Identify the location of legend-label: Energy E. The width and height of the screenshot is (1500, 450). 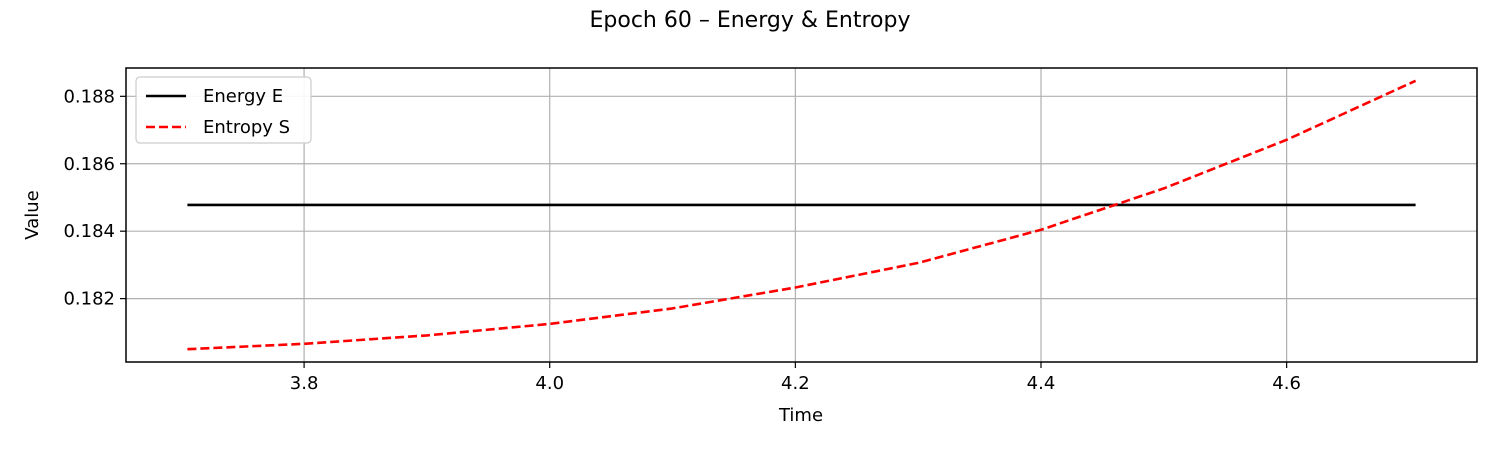
(243, 96).